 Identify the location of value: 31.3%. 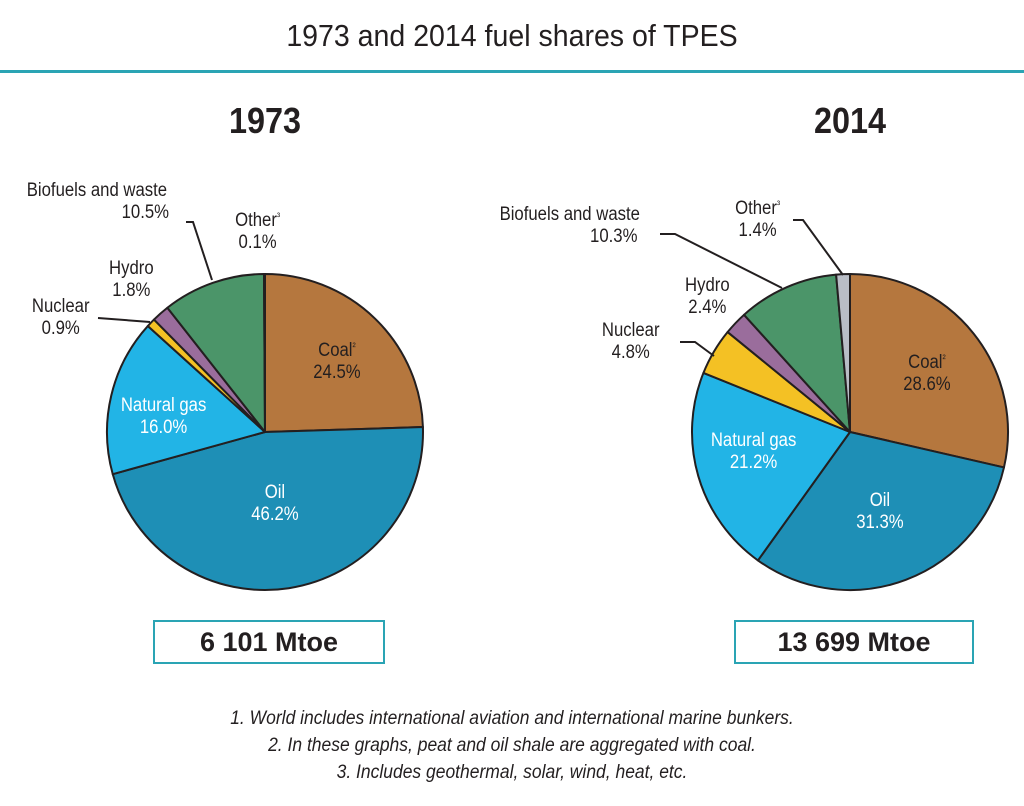
(880, 522).